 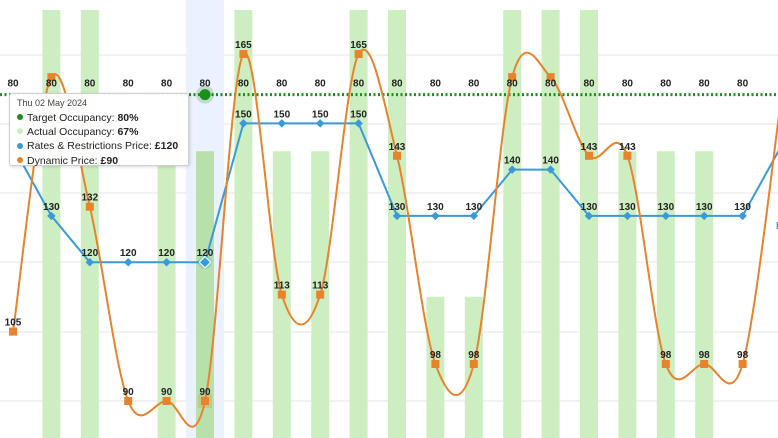 What do you see at coordinates (128, 132) in the screenshot?
I see `tooltip-value: 67%` at bounding box center [128, 132].